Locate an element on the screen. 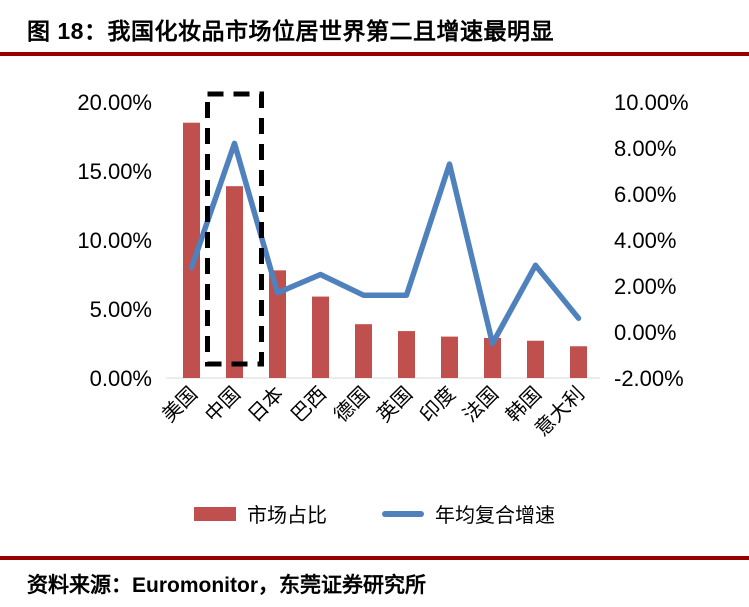  right-axis-tick: 8.00% is located at coordinates (645, 148).